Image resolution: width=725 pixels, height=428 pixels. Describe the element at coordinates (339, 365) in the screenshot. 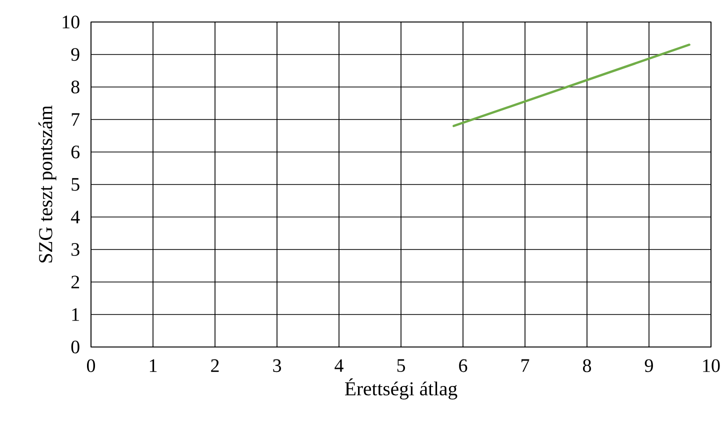

I see `x-tick-label: 4` at that location.